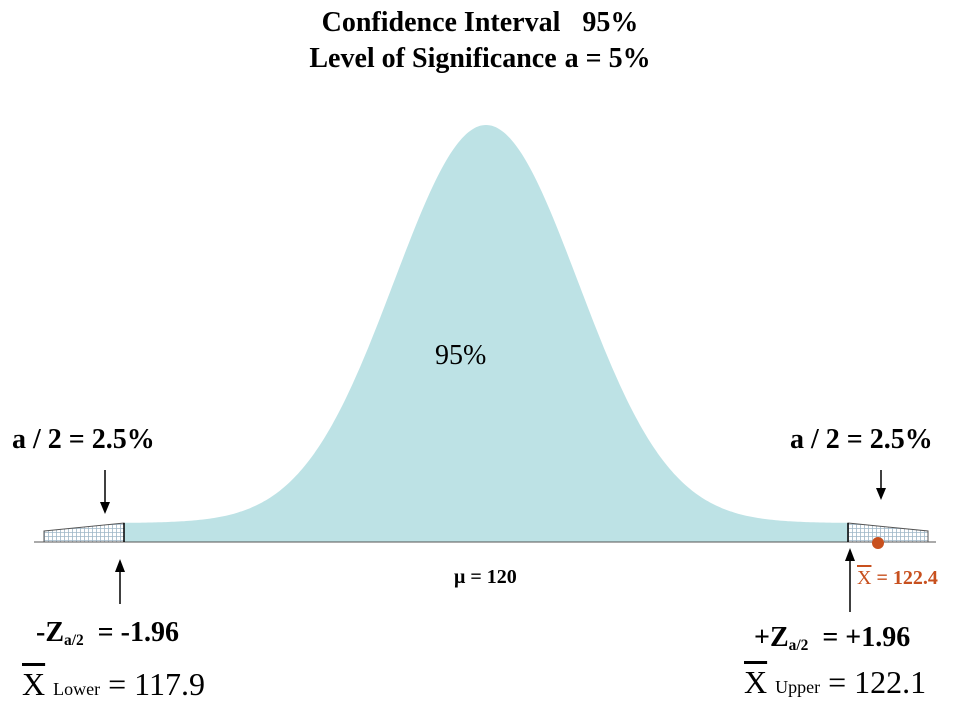  I want to click on left-tail-arrow, so click(105, 492).